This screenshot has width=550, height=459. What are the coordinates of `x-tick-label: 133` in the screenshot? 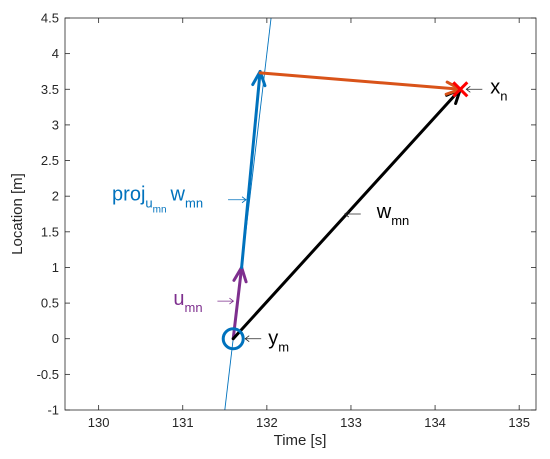 It's located at (351, 422).